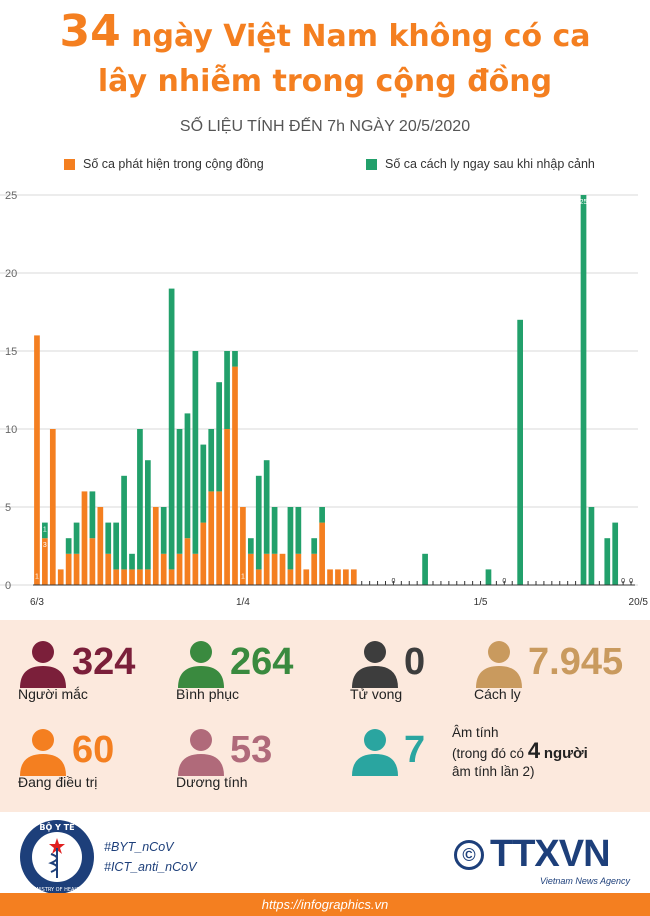  What do you see at coordinates (550, 854) in the screenshot?
I see `ttxvn-brand: TTXVN` at bounding box center [550, 854].